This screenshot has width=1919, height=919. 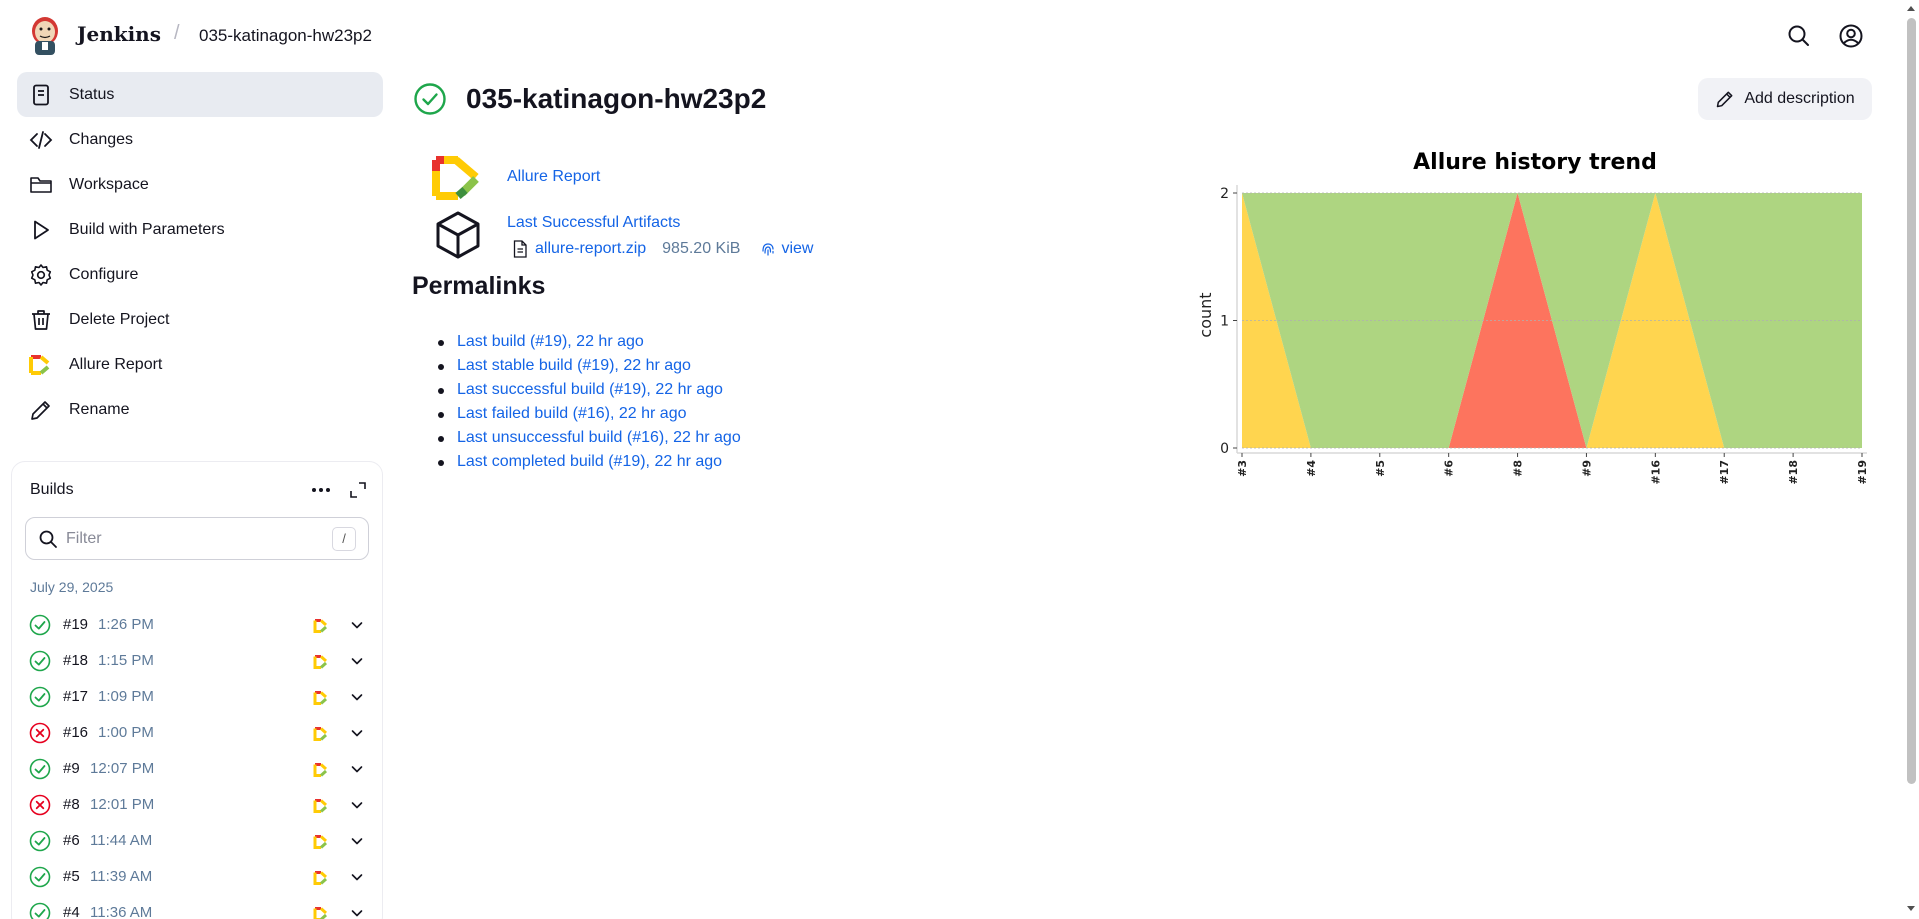 I want to click on build-row: #19 1:26 PM, so click(x=198, y=625).